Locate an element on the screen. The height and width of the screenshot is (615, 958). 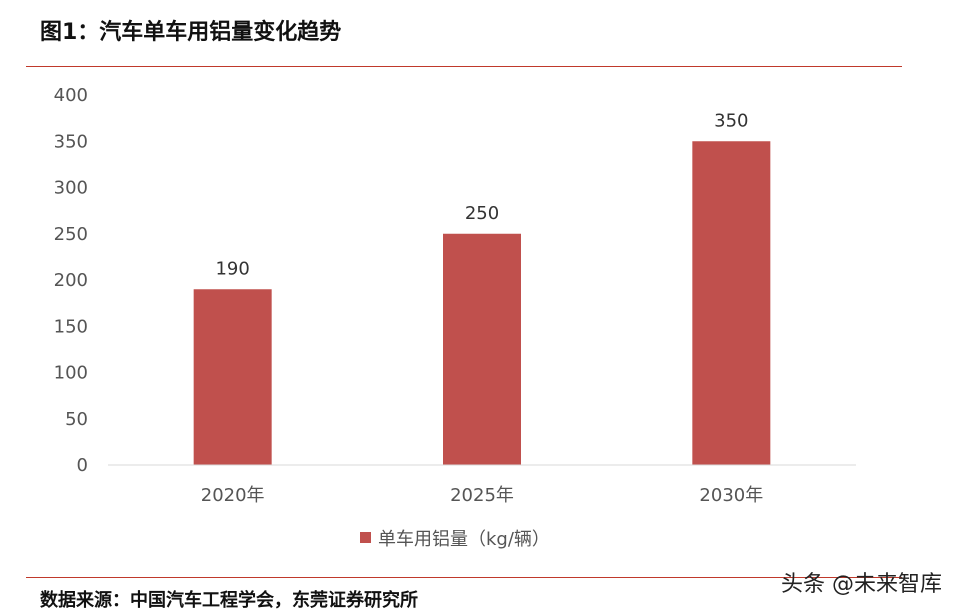
x-axis-ticks: 2020年 2025年 2030年 is located at coordinates (482, 495).